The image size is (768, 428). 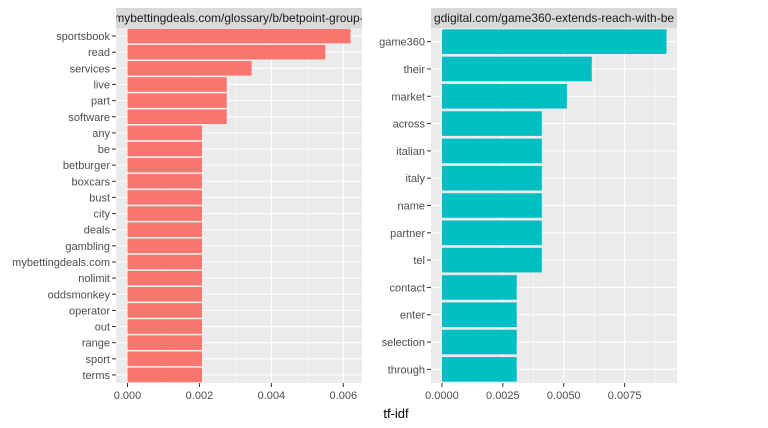 I want to click on bar-market, so click(x=504, y=96).